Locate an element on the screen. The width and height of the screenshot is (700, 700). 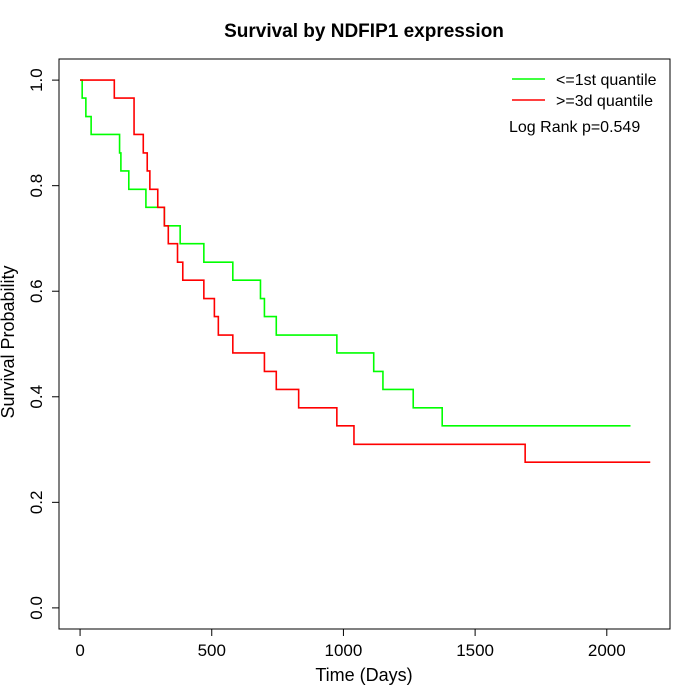
x-tick-label: 0 is located at coordinates (79, 650).